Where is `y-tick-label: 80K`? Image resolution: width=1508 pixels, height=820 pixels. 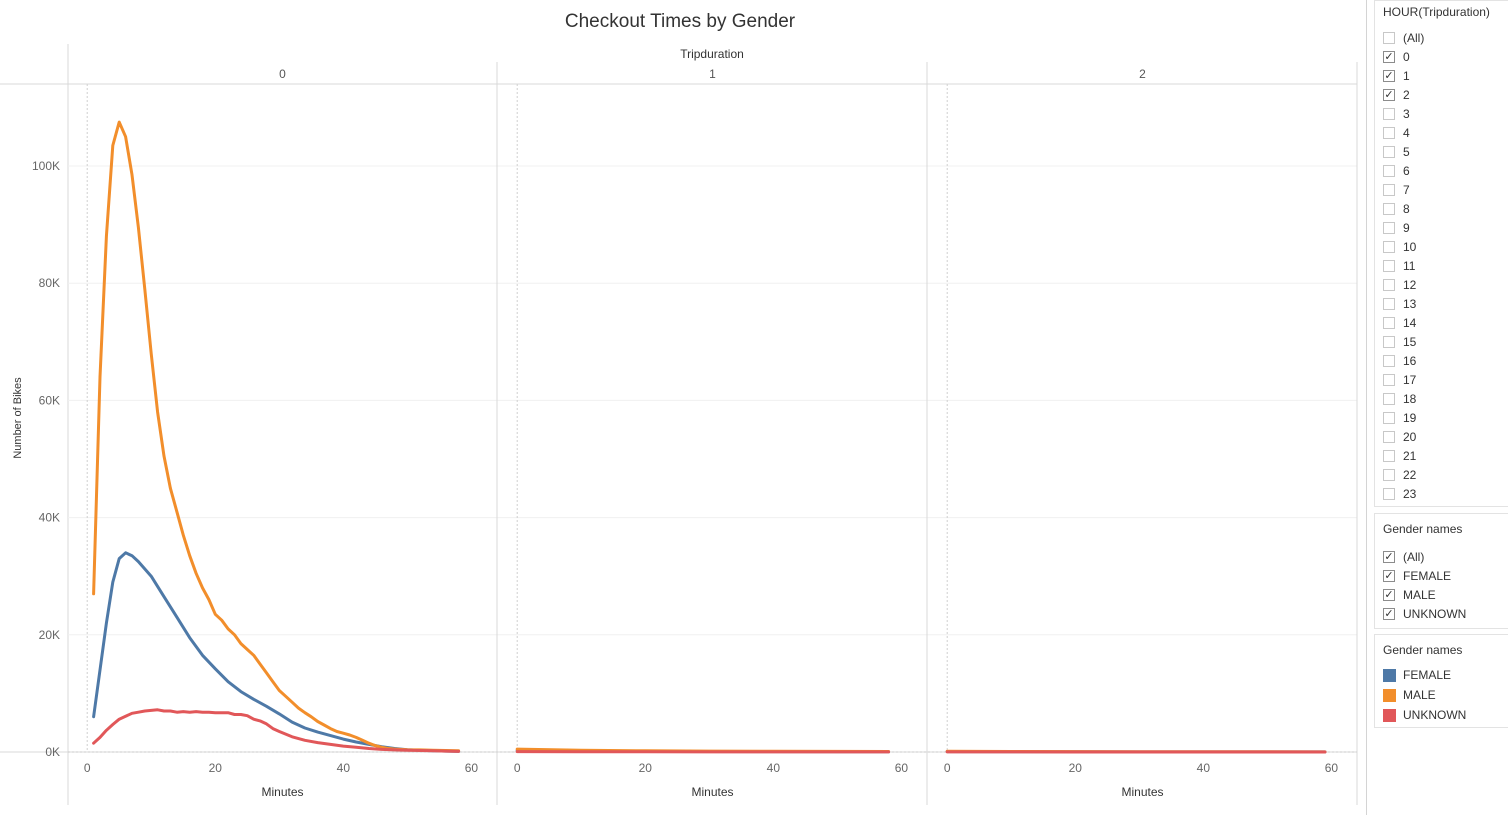 y-tick-label: 80K is located at coordinates (49, 283).